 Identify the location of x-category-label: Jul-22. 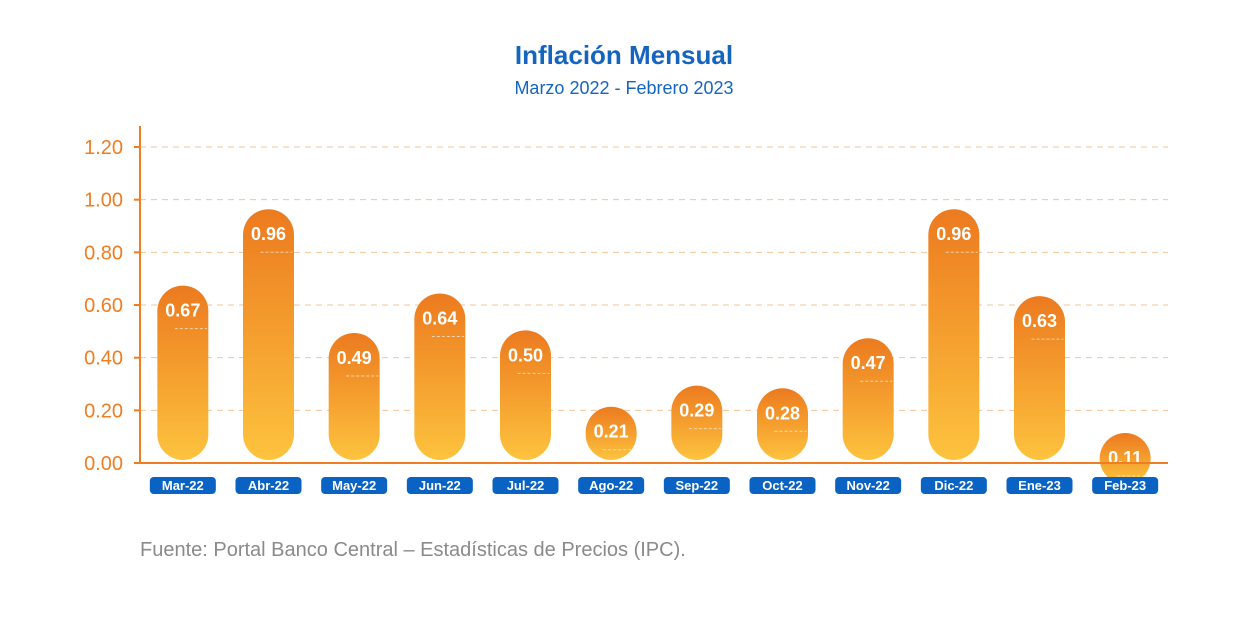
(526, 485).